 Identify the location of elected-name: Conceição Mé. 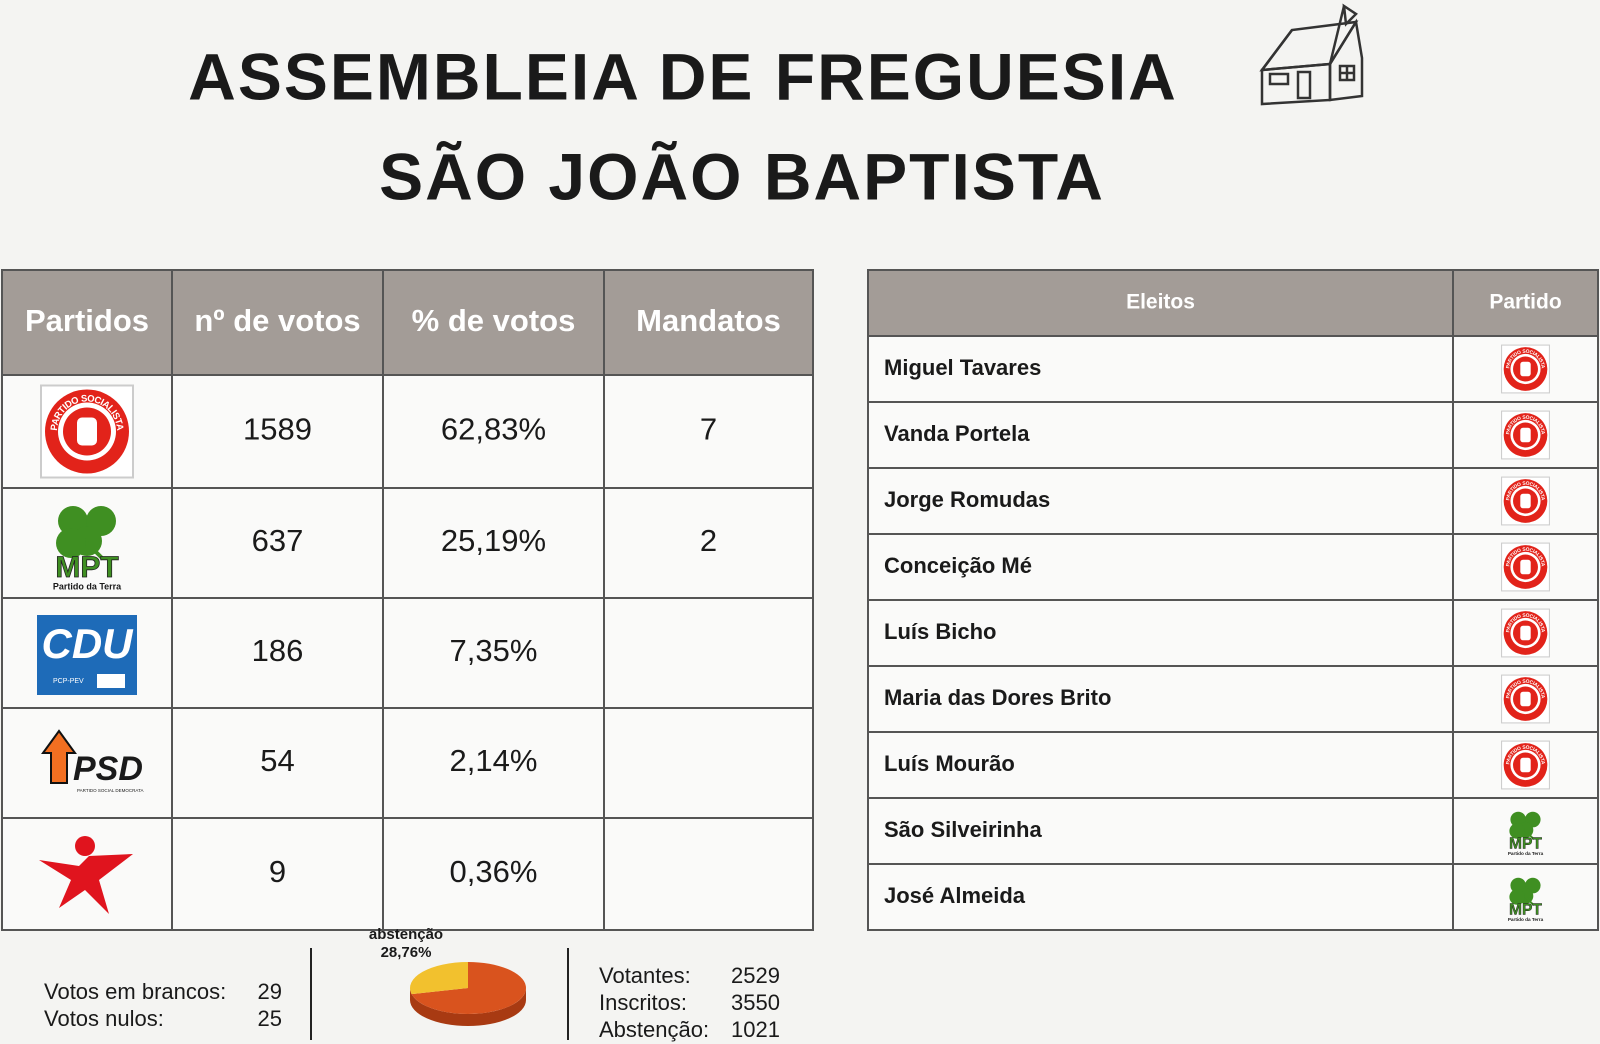
(958, 565).